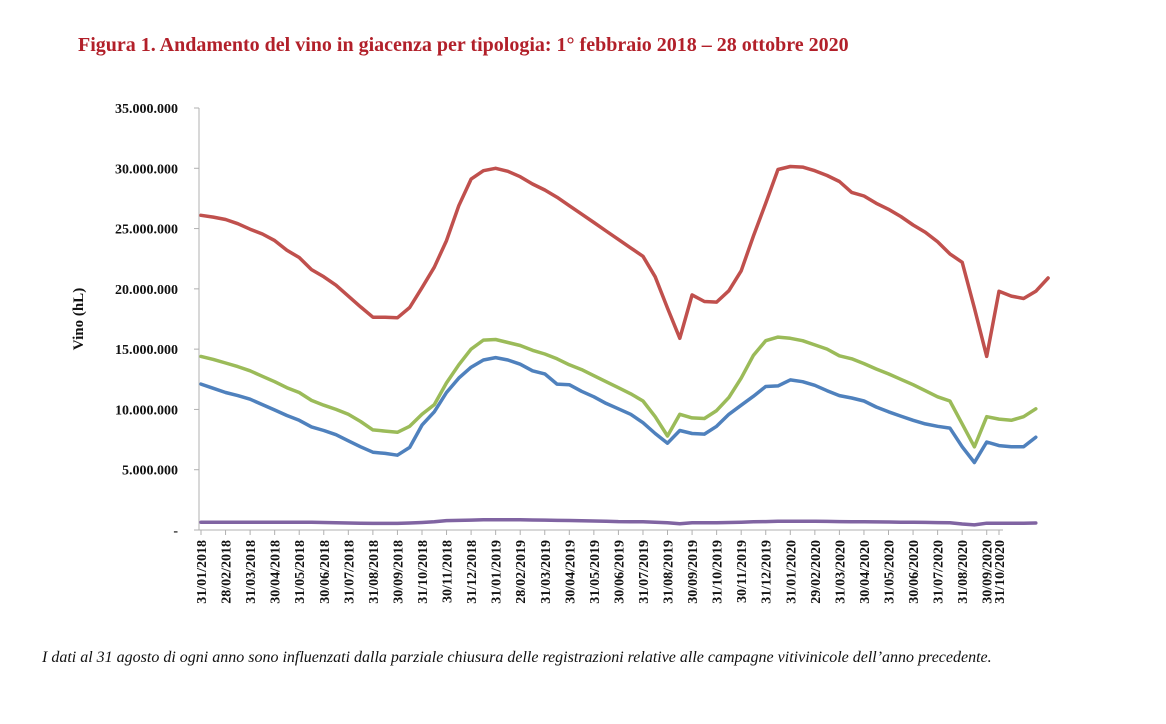 The width and height of the screenshot is (1166, 724). Describe the element at coordinates (816, 572) in the screenshot. I see `x-tick-label: 29/02/2020` at that location.